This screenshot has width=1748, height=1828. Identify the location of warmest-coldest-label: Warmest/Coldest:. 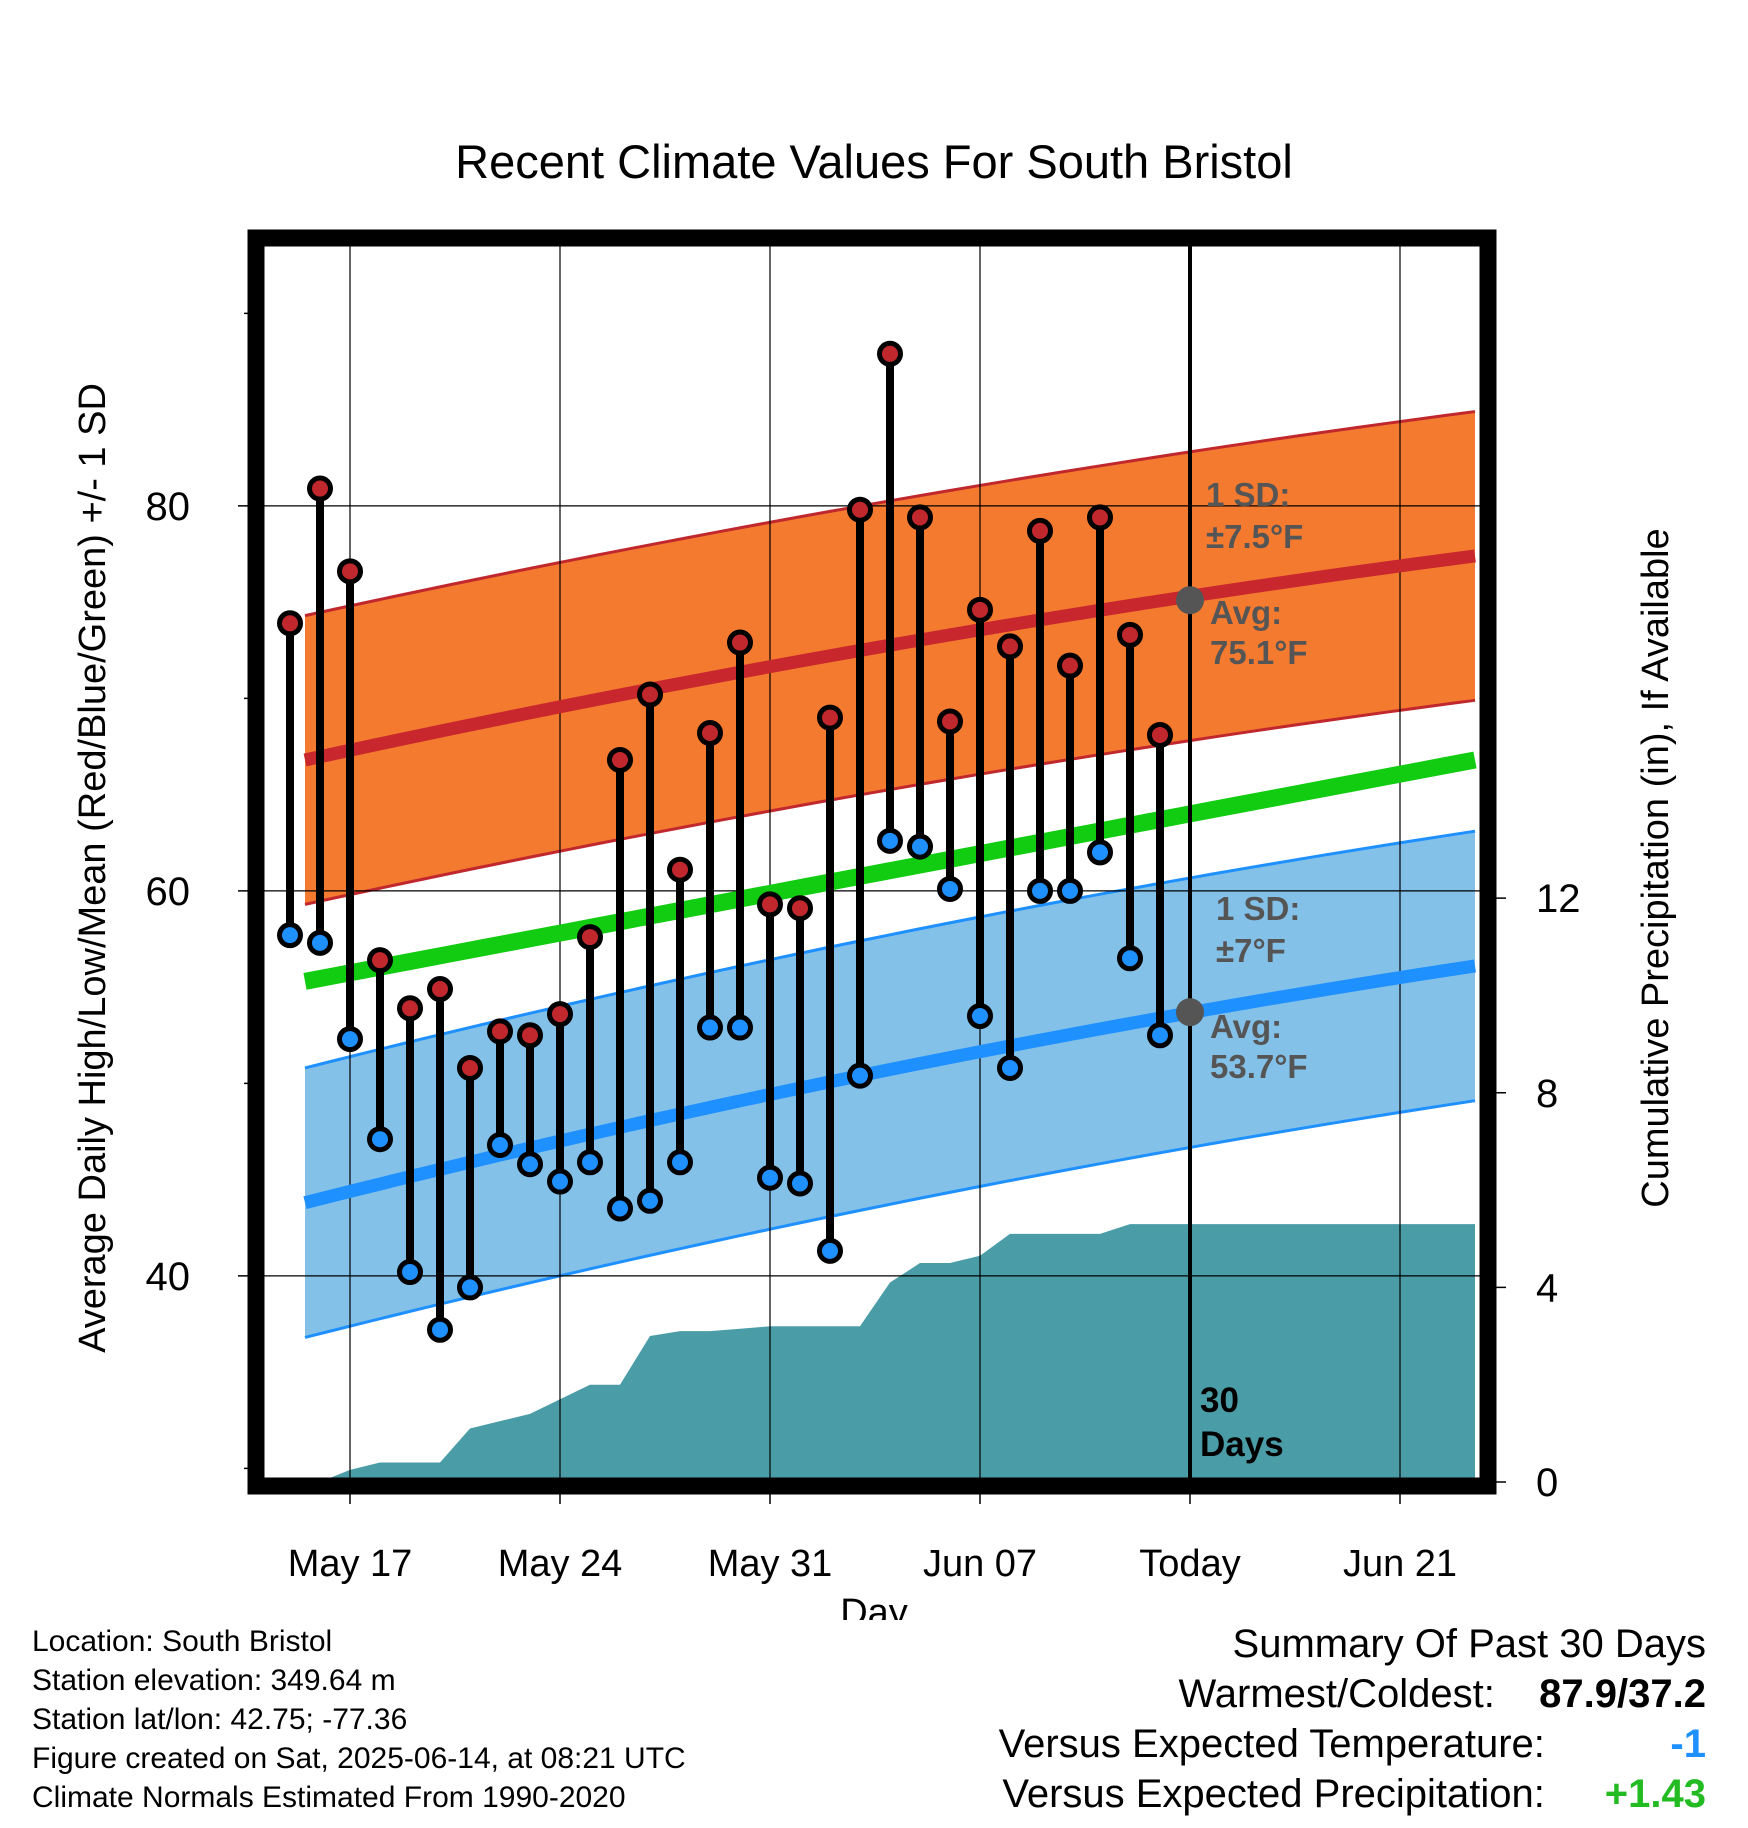
(1336, 1694).